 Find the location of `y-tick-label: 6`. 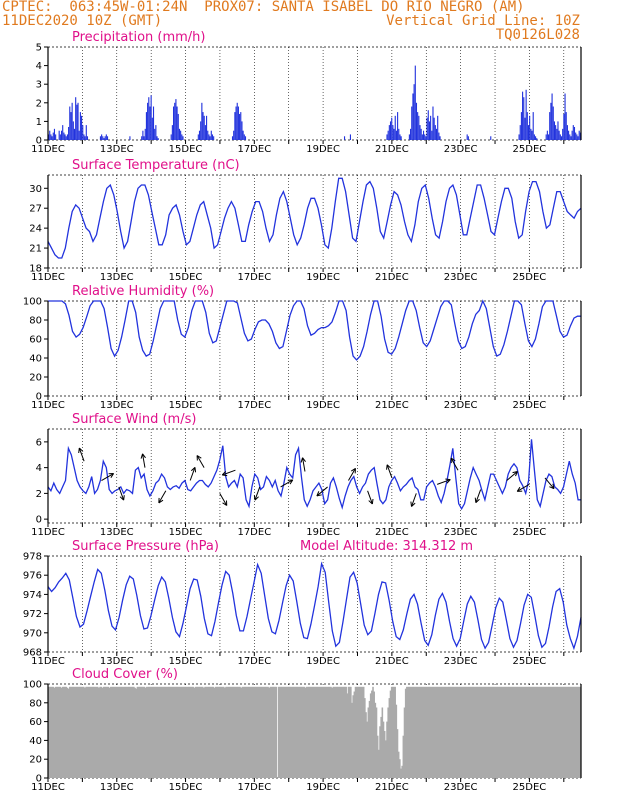

y-tick-label: 6 is located at coordinates (39, 442).